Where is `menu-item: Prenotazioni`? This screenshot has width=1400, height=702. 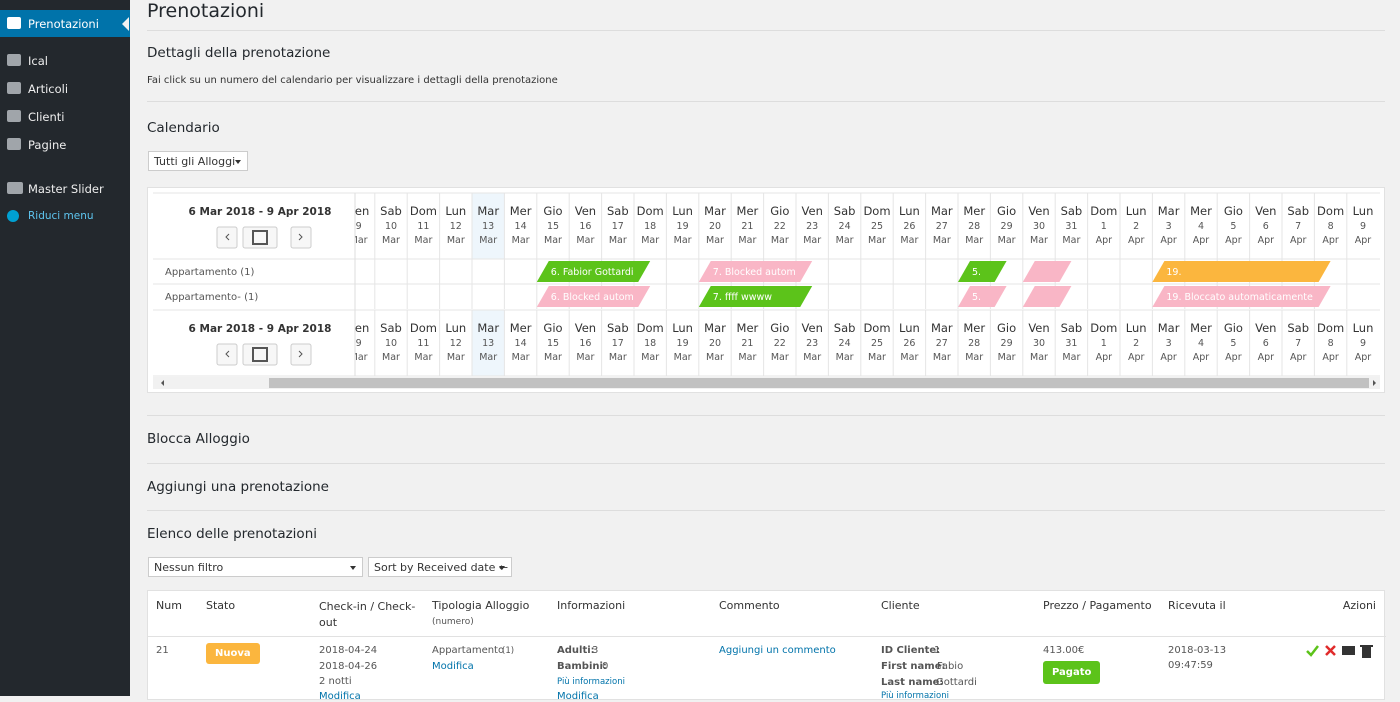
menu-item: Prenotazioni is located at coordinates (63, 24).